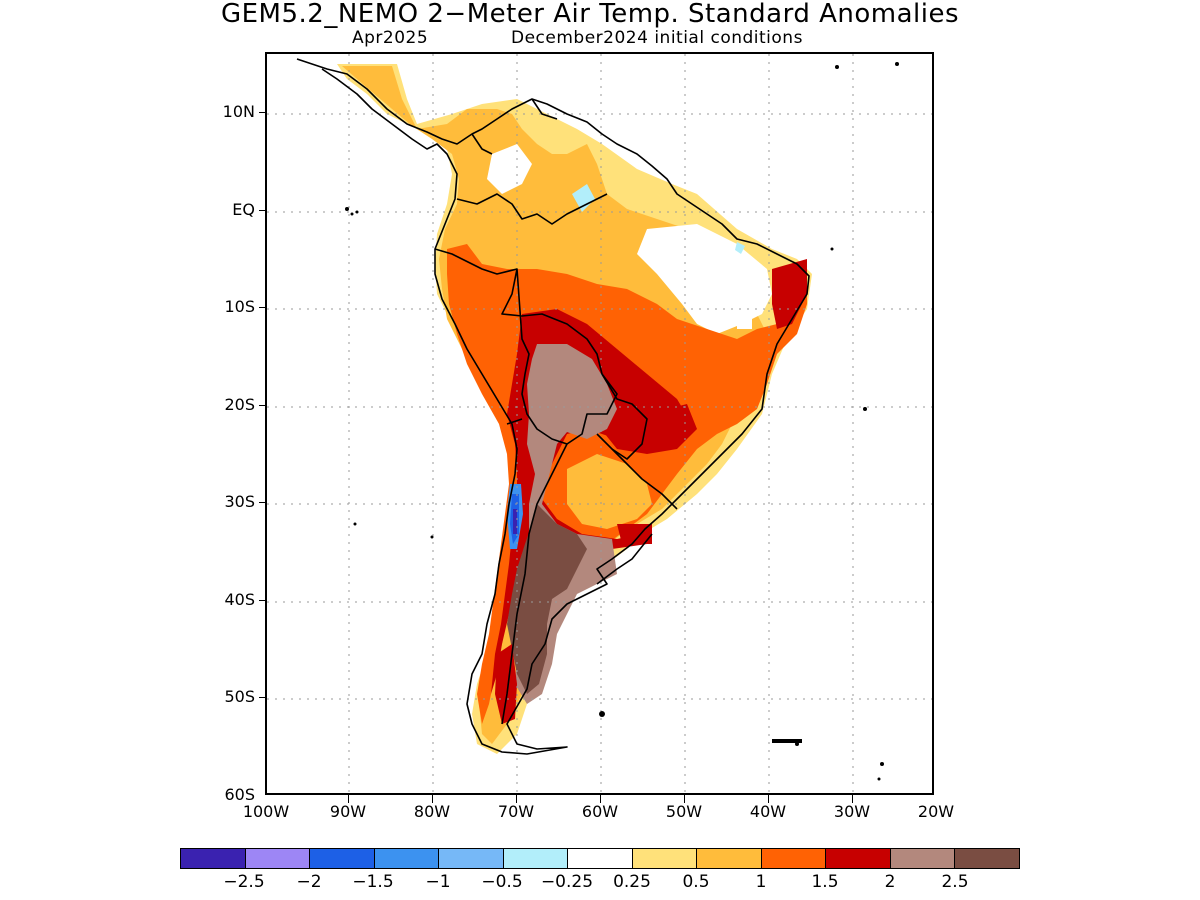  Describe the element at coordinates (266, 811) in the screenshot. I see `lon-label-100w: 100W` at that location.